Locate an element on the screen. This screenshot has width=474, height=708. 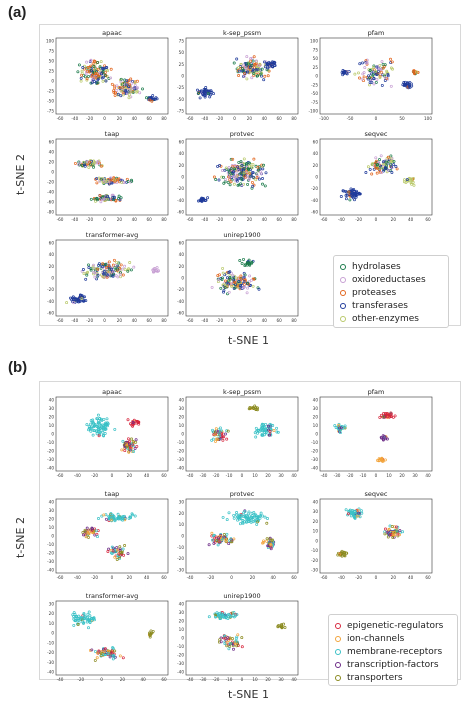
legend-label: proteases is located at coordinates (374, 292).